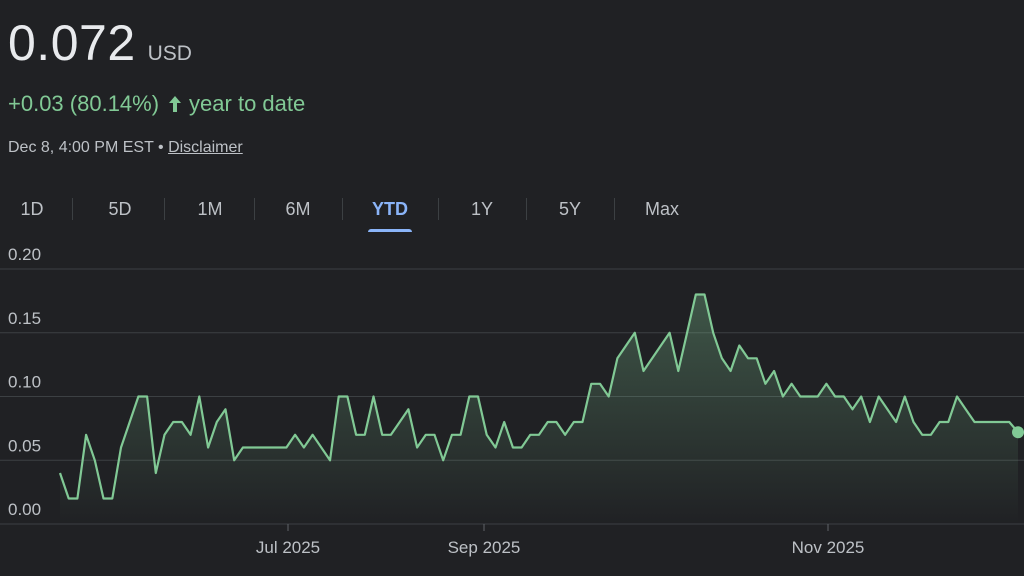 This screenshot has width=1024, height=576. Describe the element at coordinates (558, 527) in the screenshot. I see `x-axis-ticks` at that location.